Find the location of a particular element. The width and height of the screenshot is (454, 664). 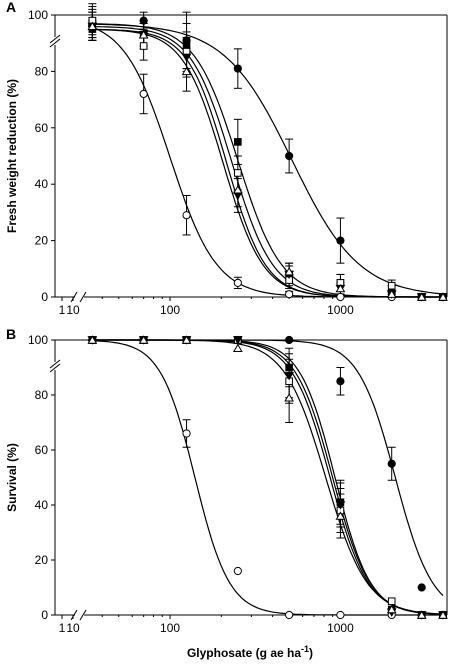

y-axis-title: Fresh weight reduction (%) is located at coordinates (12, 156).